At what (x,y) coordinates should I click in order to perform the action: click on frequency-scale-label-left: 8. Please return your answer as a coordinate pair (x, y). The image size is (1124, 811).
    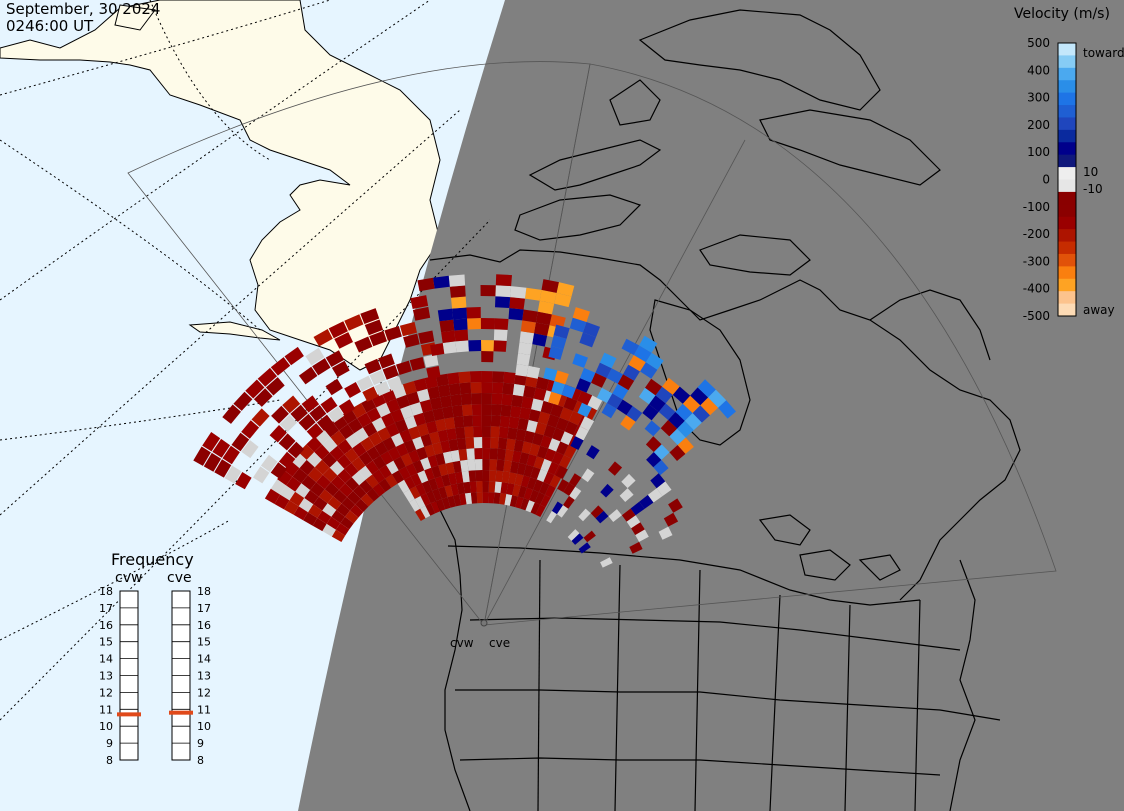
    Looking at the image, I should click on (109, 760).